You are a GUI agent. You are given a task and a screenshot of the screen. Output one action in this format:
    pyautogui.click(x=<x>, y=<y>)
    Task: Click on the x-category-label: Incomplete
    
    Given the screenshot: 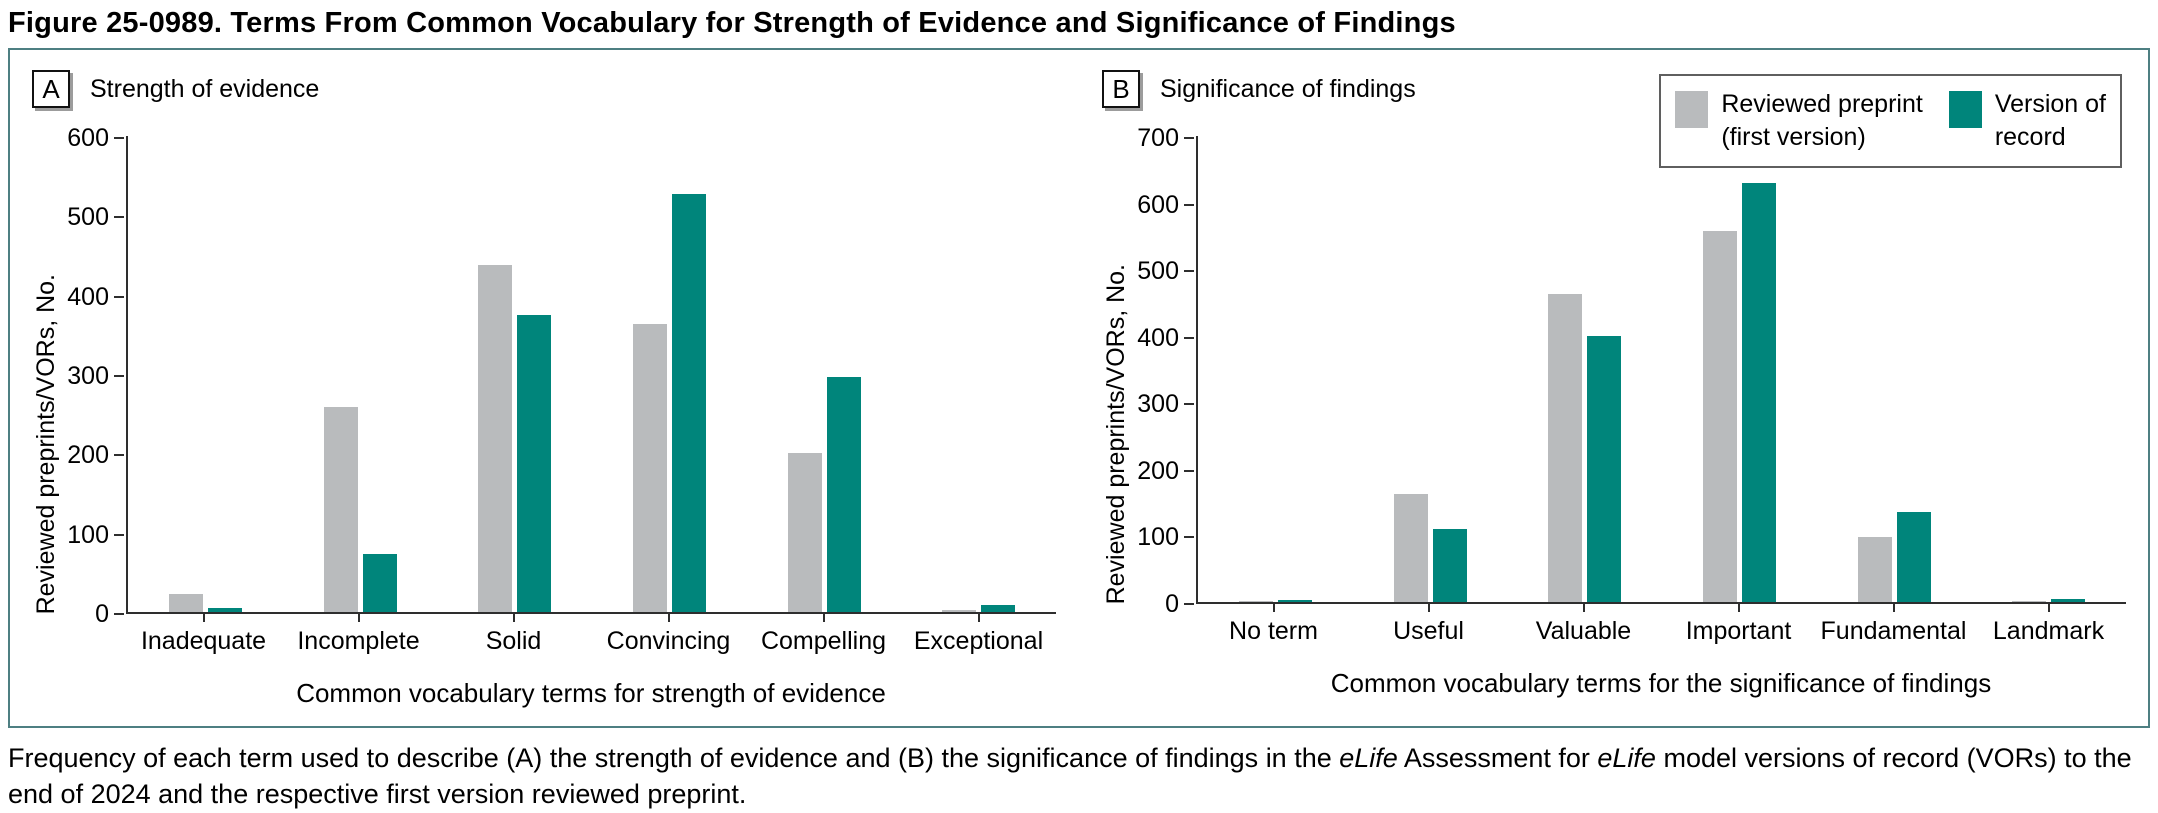 What is the action you would take?
    pyautogui.click(x=358, y=641)
    